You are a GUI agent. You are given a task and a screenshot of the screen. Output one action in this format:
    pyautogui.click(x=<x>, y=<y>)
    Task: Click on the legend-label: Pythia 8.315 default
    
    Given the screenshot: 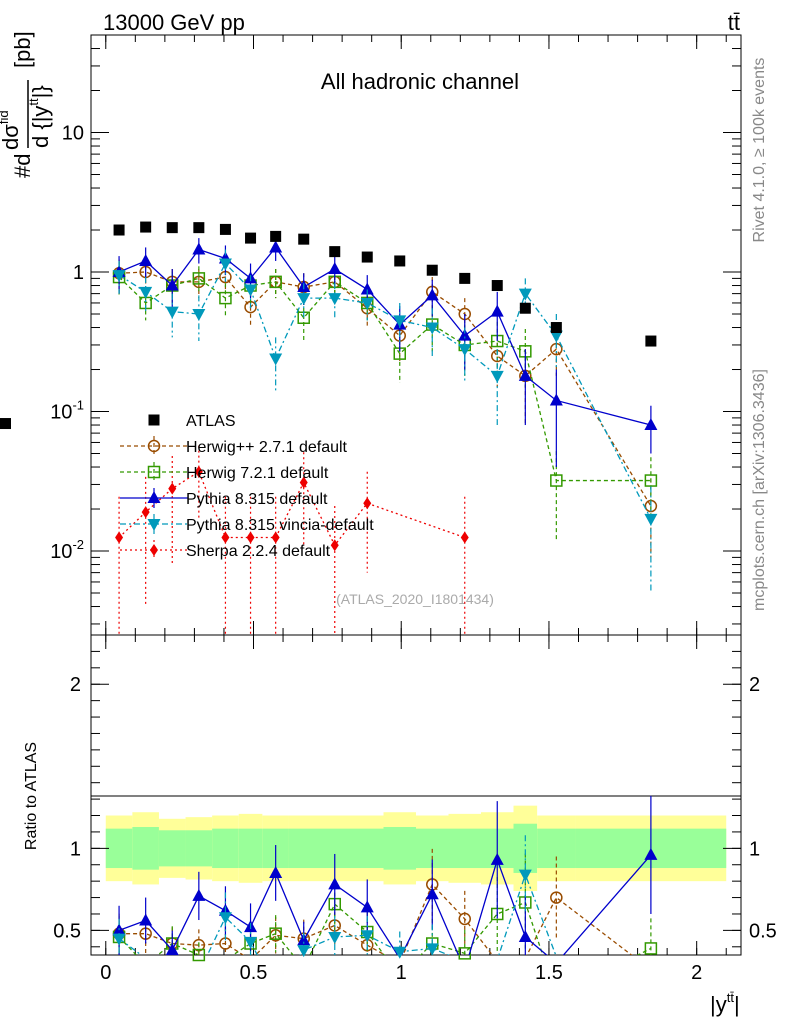 What is the action you would take?
    pyautogui.click(x=257, y=499)
    